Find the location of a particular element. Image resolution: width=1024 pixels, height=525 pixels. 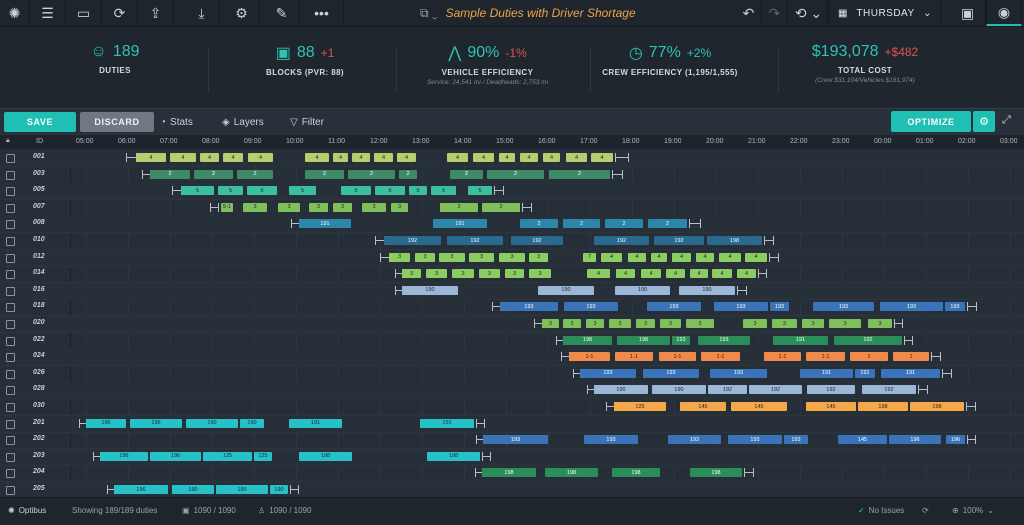

trip-block: 7 is located at coordinates (589, 257).